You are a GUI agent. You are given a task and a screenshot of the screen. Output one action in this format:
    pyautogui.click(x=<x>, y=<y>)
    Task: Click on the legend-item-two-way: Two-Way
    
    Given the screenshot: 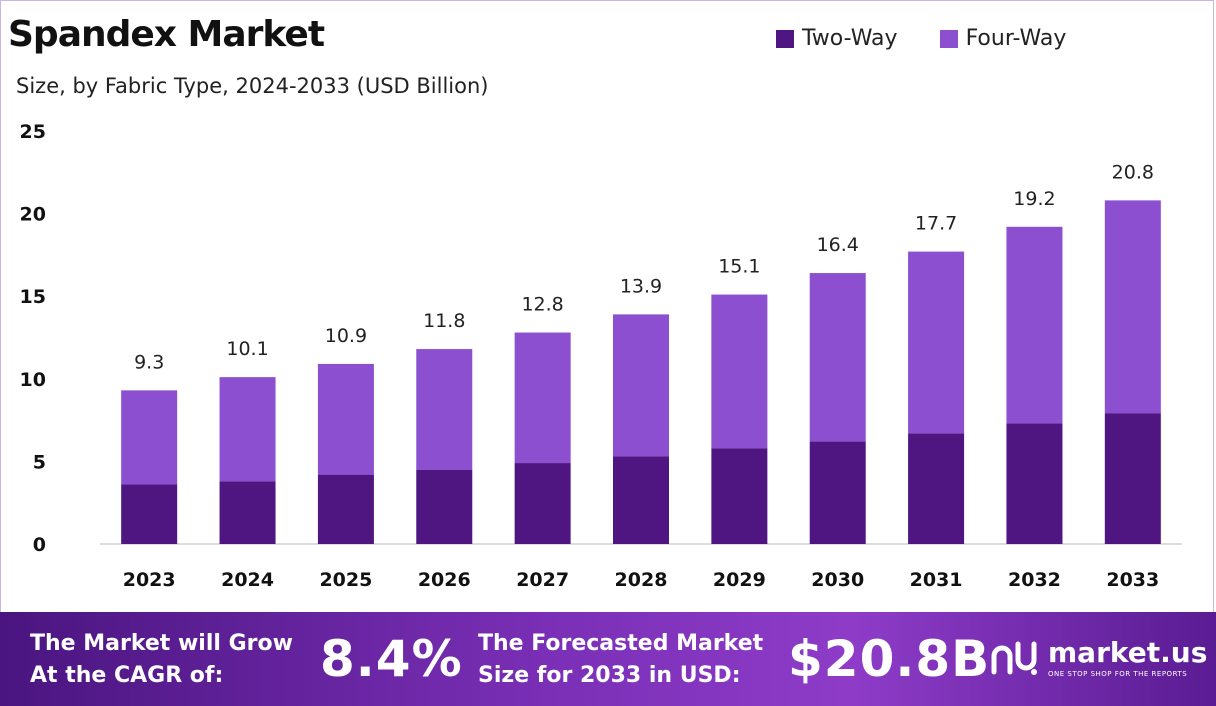 What is the action you would take?
    pyautogui.click(x=837, y=38)
    